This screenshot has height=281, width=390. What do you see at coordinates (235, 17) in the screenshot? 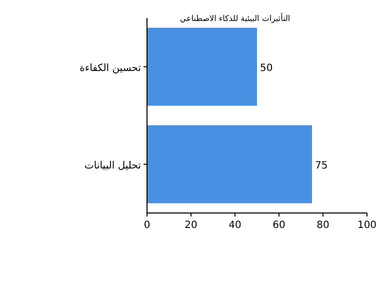
I see `chart-title: التأثيرات البيئية للذكاء الاصطناعي` at bounding box center [235, 17].